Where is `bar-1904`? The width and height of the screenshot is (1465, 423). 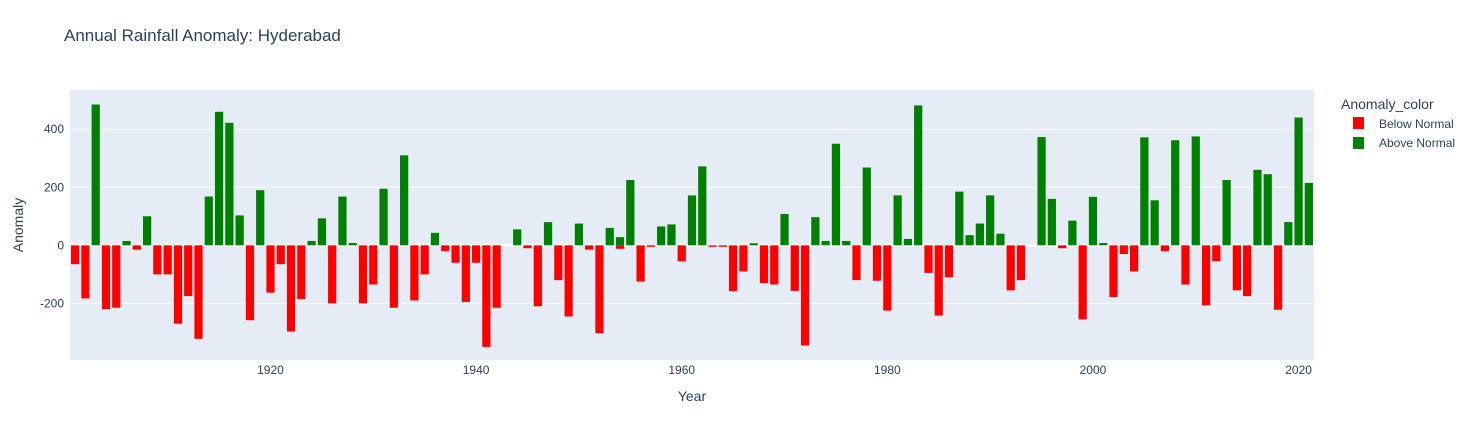 bar-1904 is located at coordinates (106, 277).